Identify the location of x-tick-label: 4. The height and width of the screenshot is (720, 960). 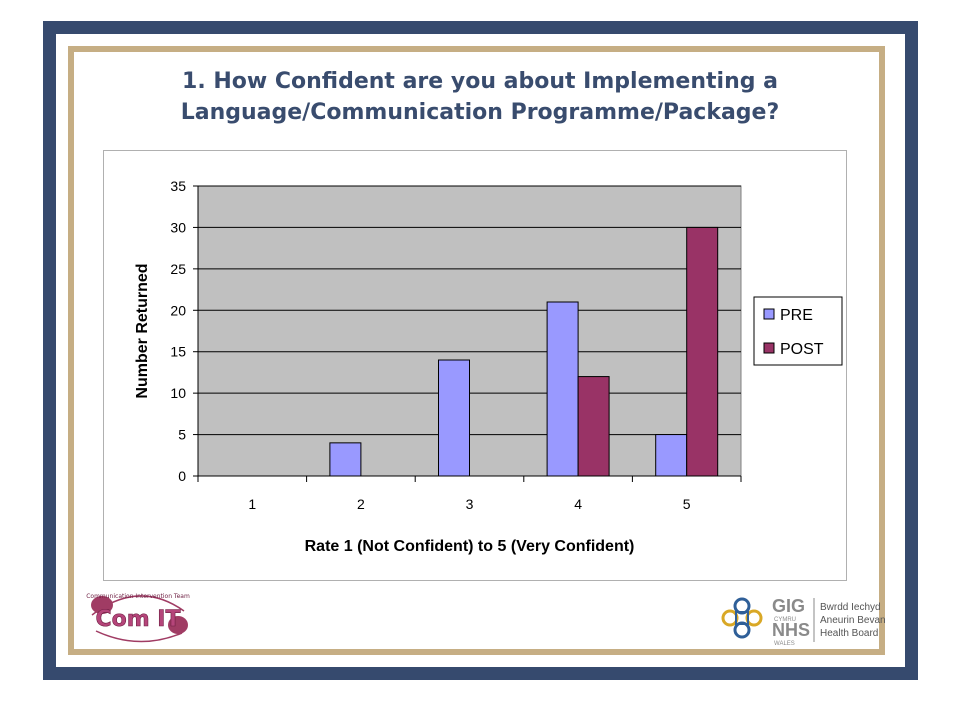
(578, 504).